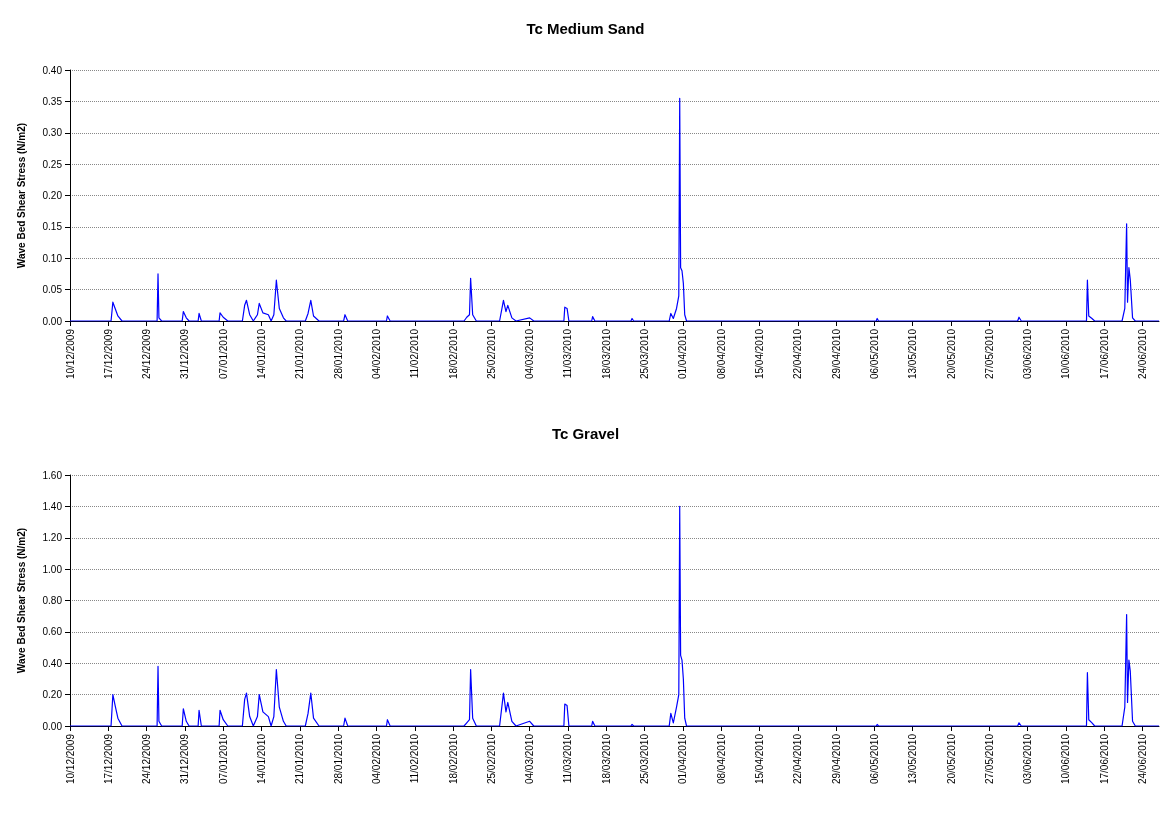 This screenshot has width=1171, height=835. I want to click on y-tick-label: 1.00, so click(52, 569).